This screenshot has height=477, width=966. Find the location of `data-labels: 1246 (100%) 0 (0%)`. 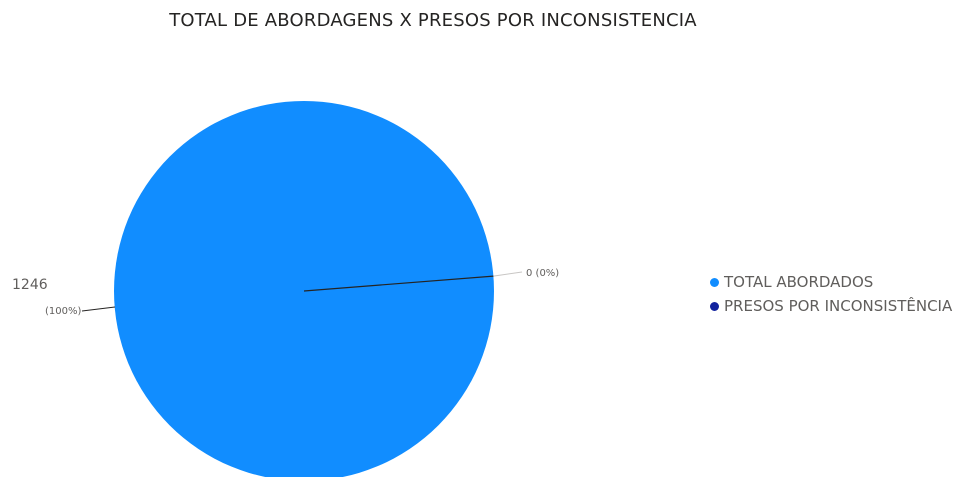

data-labels: 1246 (100%) 0 (0%) is located at coordinates (285, 292).